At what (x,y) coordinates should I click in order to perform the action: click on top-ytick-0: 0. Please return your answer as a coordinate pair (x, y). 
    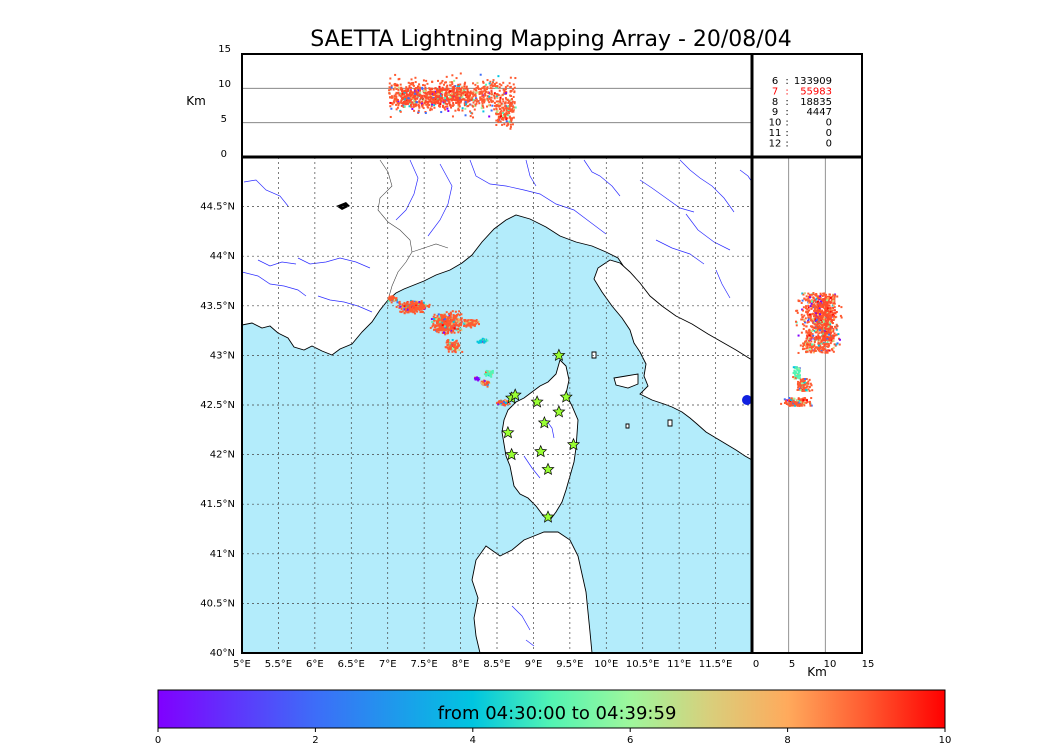
    Looking at the image, I should click on (224, 154).